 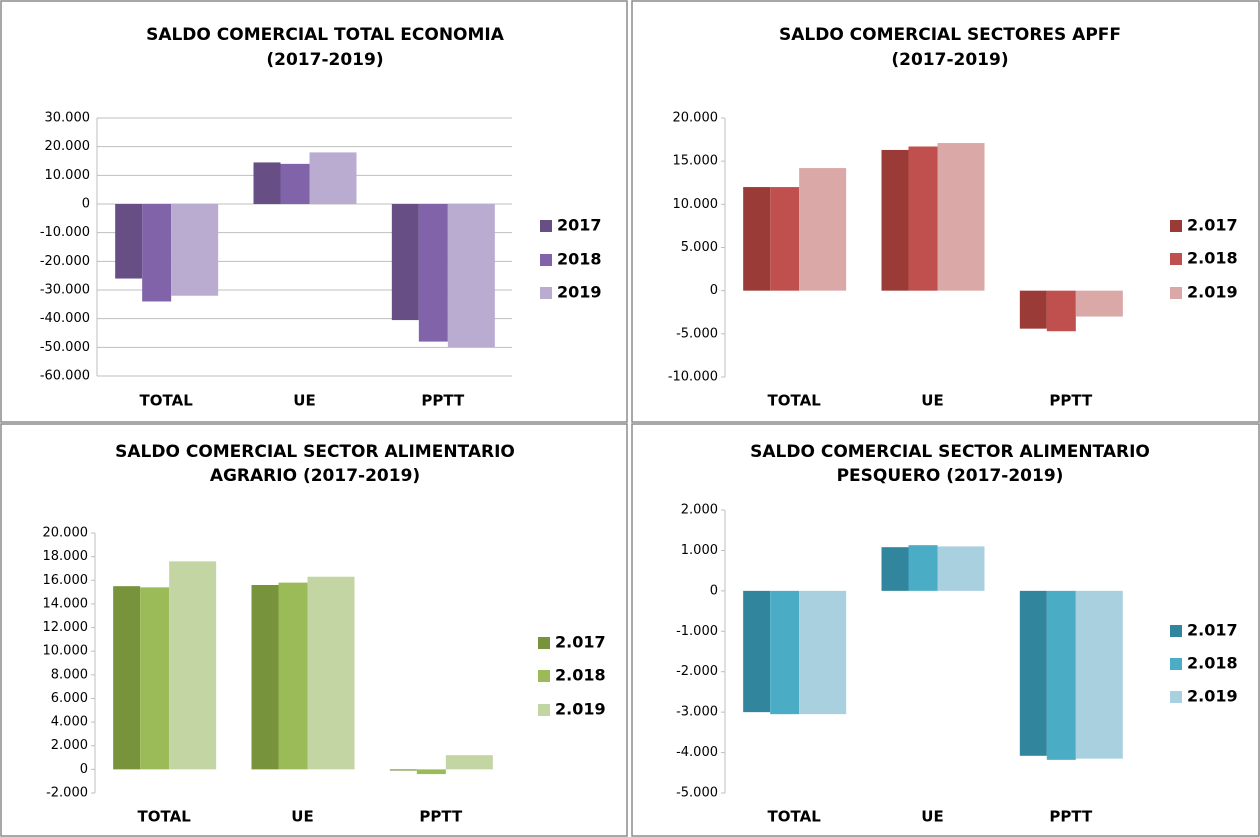 I want to click on y-tick-label: 8.000, so click(x=69, y=674).